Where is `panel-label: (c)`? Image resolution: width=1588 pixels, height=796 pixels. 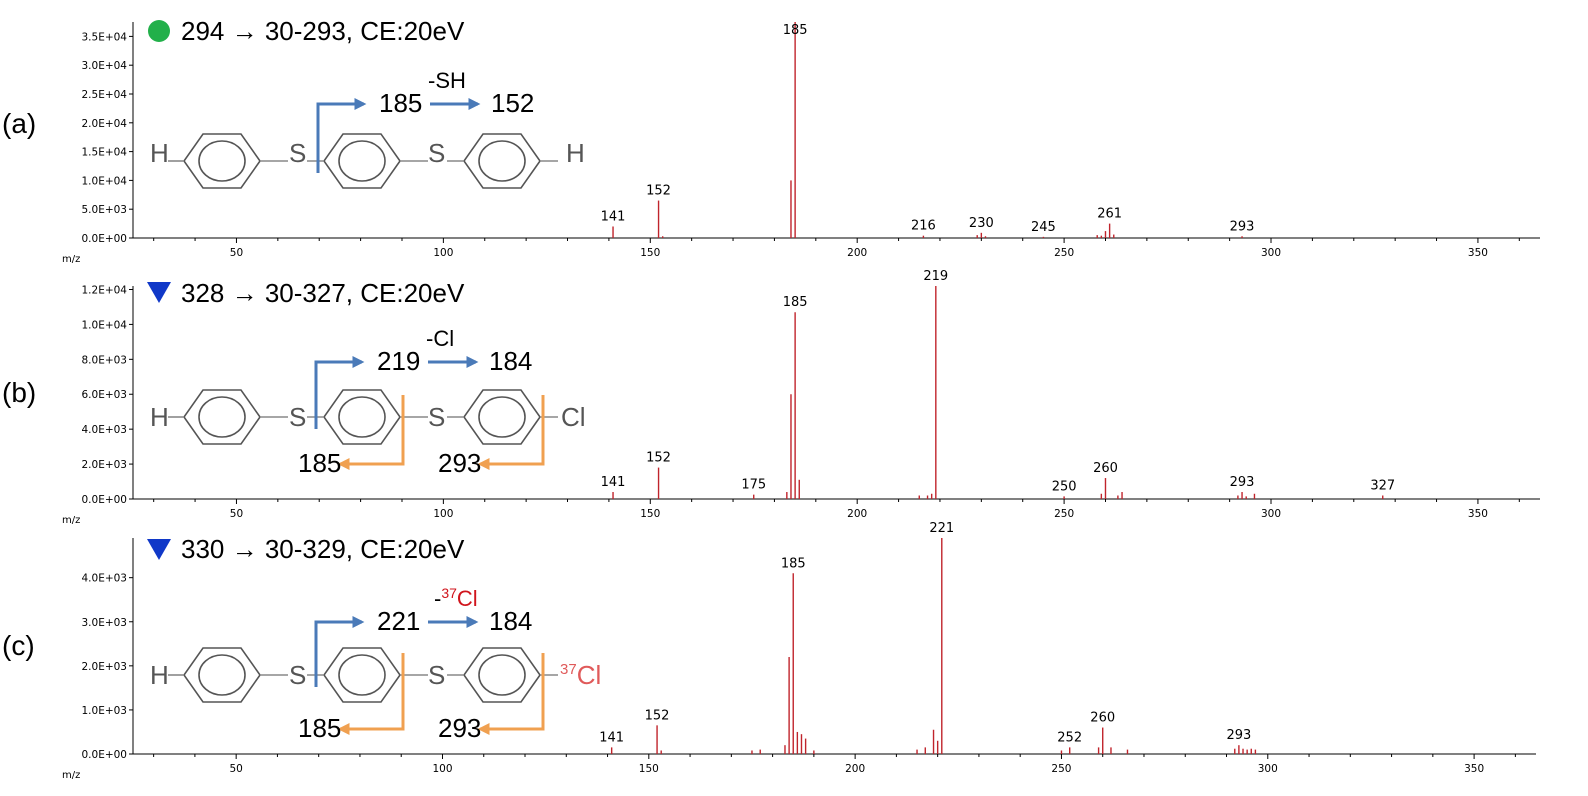 panel-label: (c) is located at coordinates (18, 645).